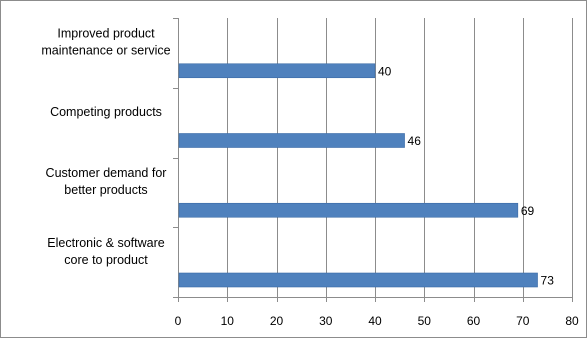 This screenshot has width=587, height=343. Describe the element at coordinates (425, 321) in the screenshot. I see `x-tick-label: 50` at that location.